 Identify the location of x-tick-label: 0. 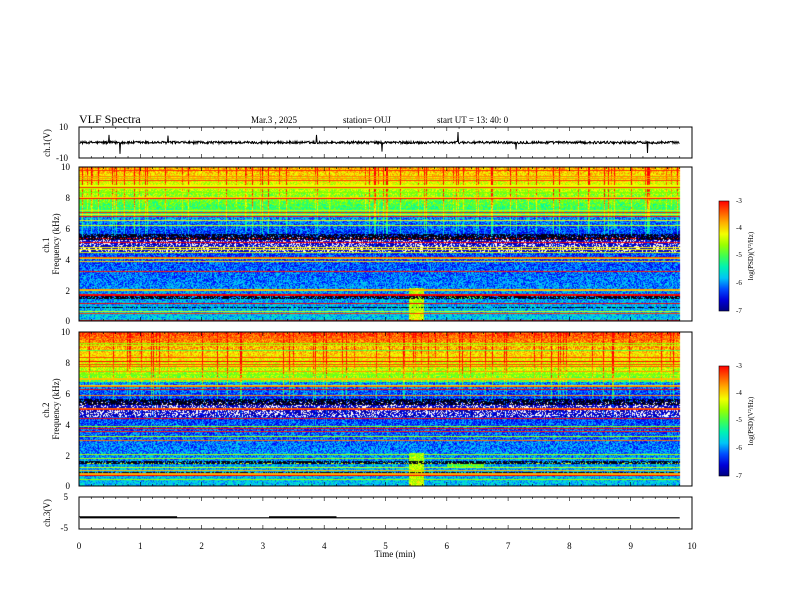
(79, 546).